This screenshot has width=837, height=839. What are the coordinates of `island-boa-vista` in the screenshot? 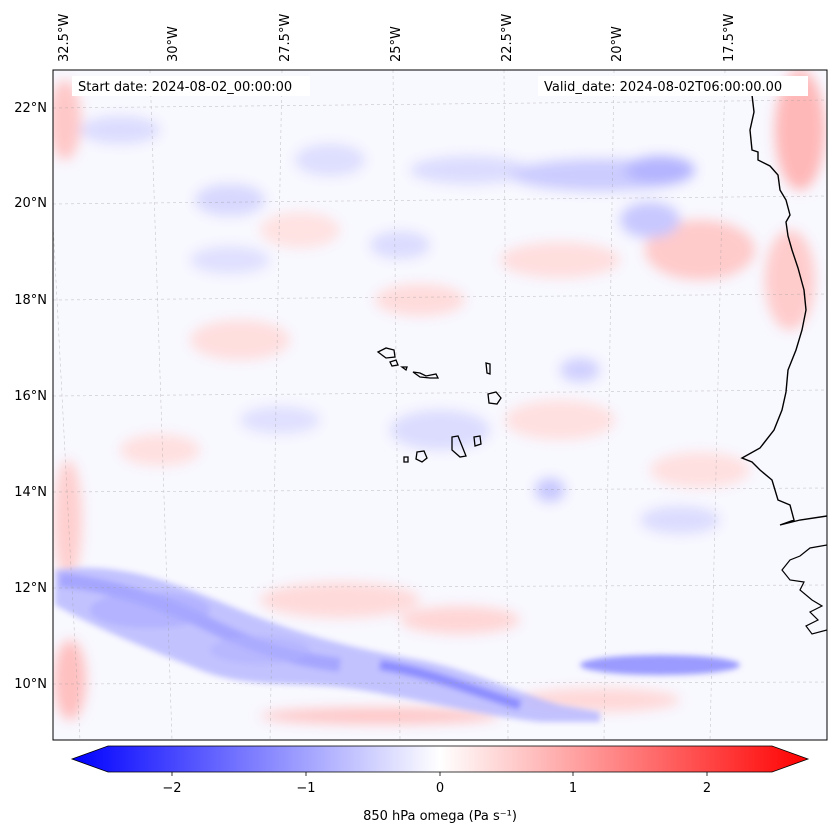 It's located at (494, 398).